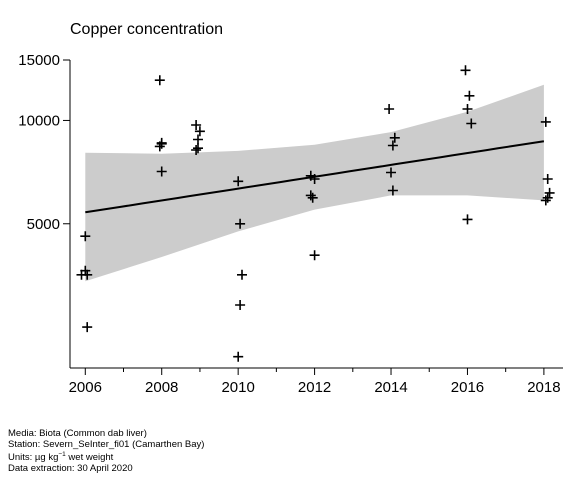 The height and width of the screenshot is (480, 580). What do you see at coordinates (467, 387) in the screenshot?
I see `x-tick-label: 2016` at bounding box center [467, 387].